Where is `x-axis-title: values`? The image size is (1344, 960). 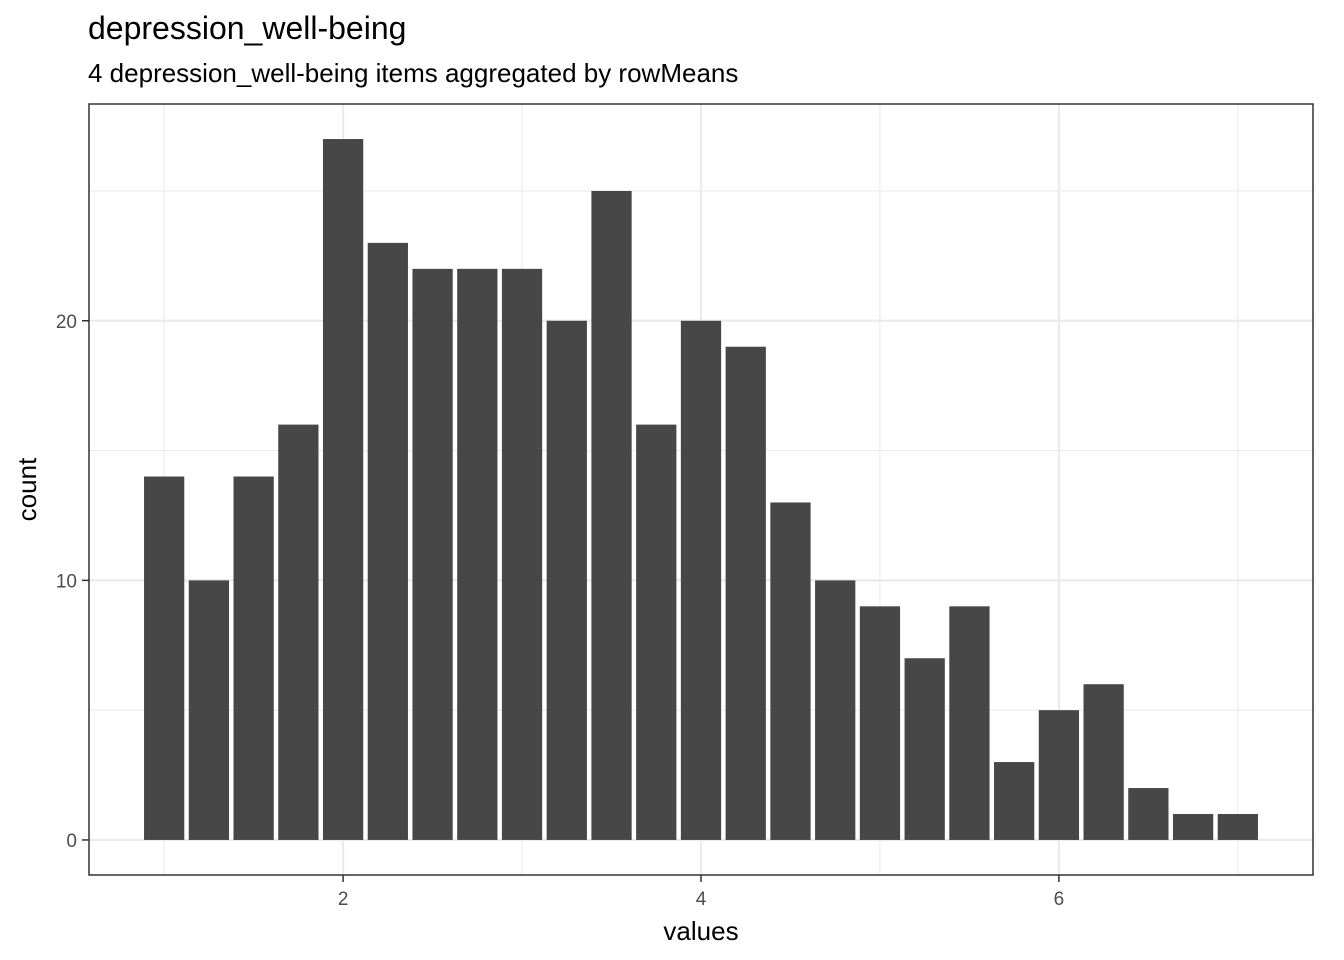 x-axis-title: values is located at coordinates (700, 931).